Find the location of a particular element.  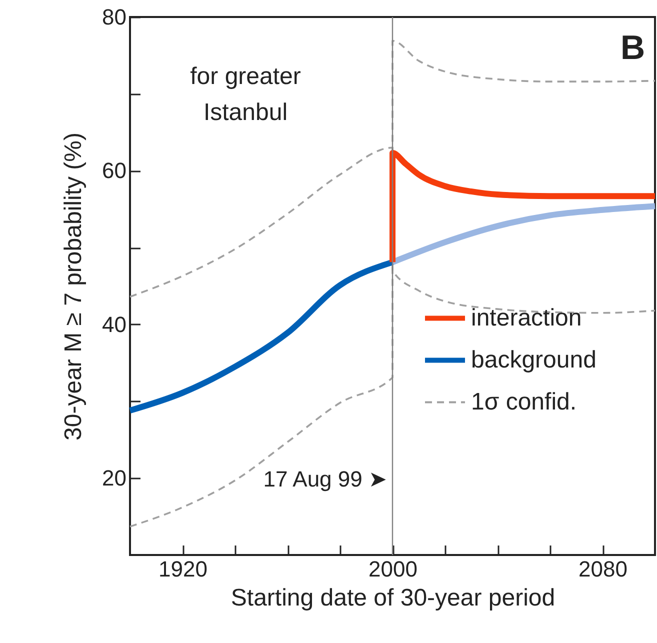

legend-label: background is located at coordinates (533, 360).